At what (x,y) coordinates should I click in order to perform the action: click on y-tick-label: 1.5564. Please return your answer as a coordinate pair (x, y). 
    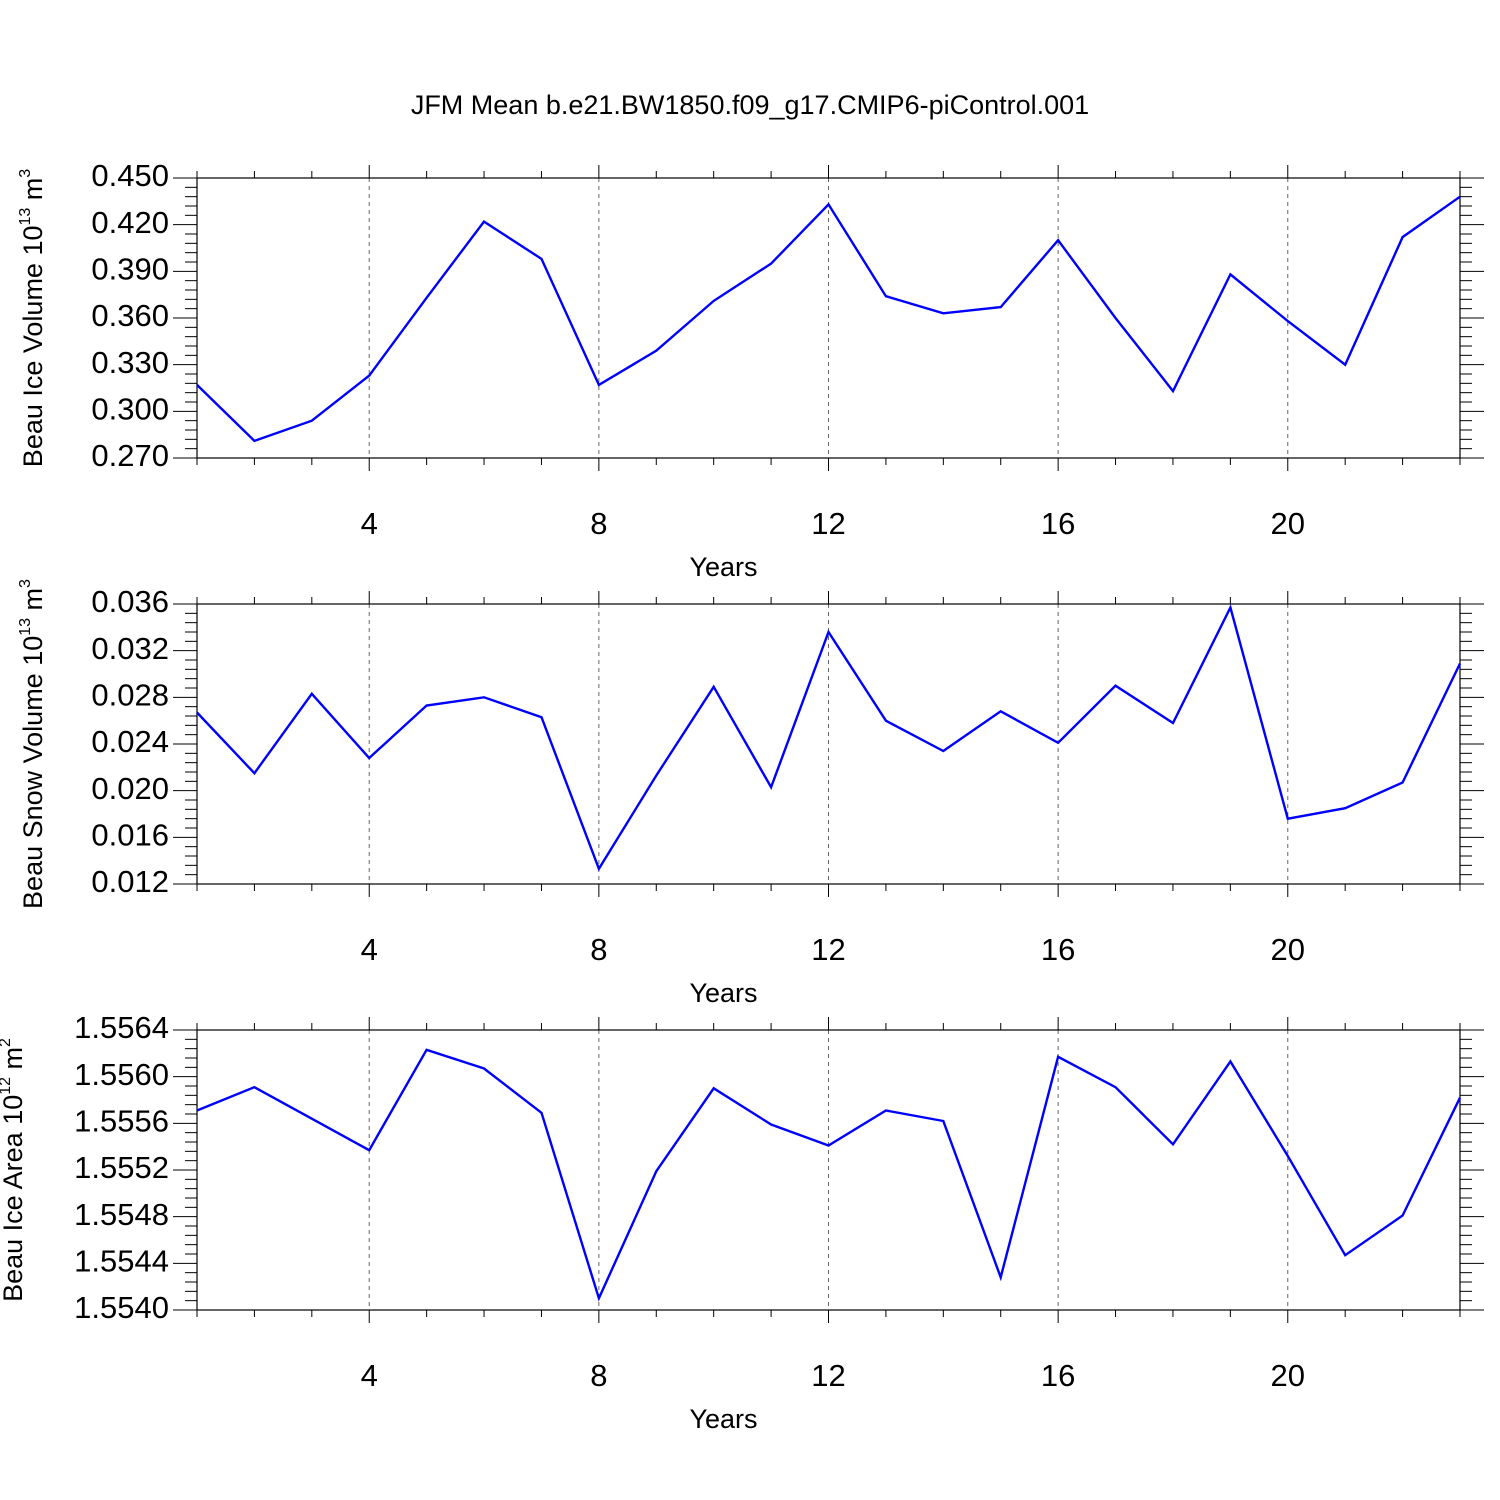
    Looking at the image, I should click on (121, 1027).